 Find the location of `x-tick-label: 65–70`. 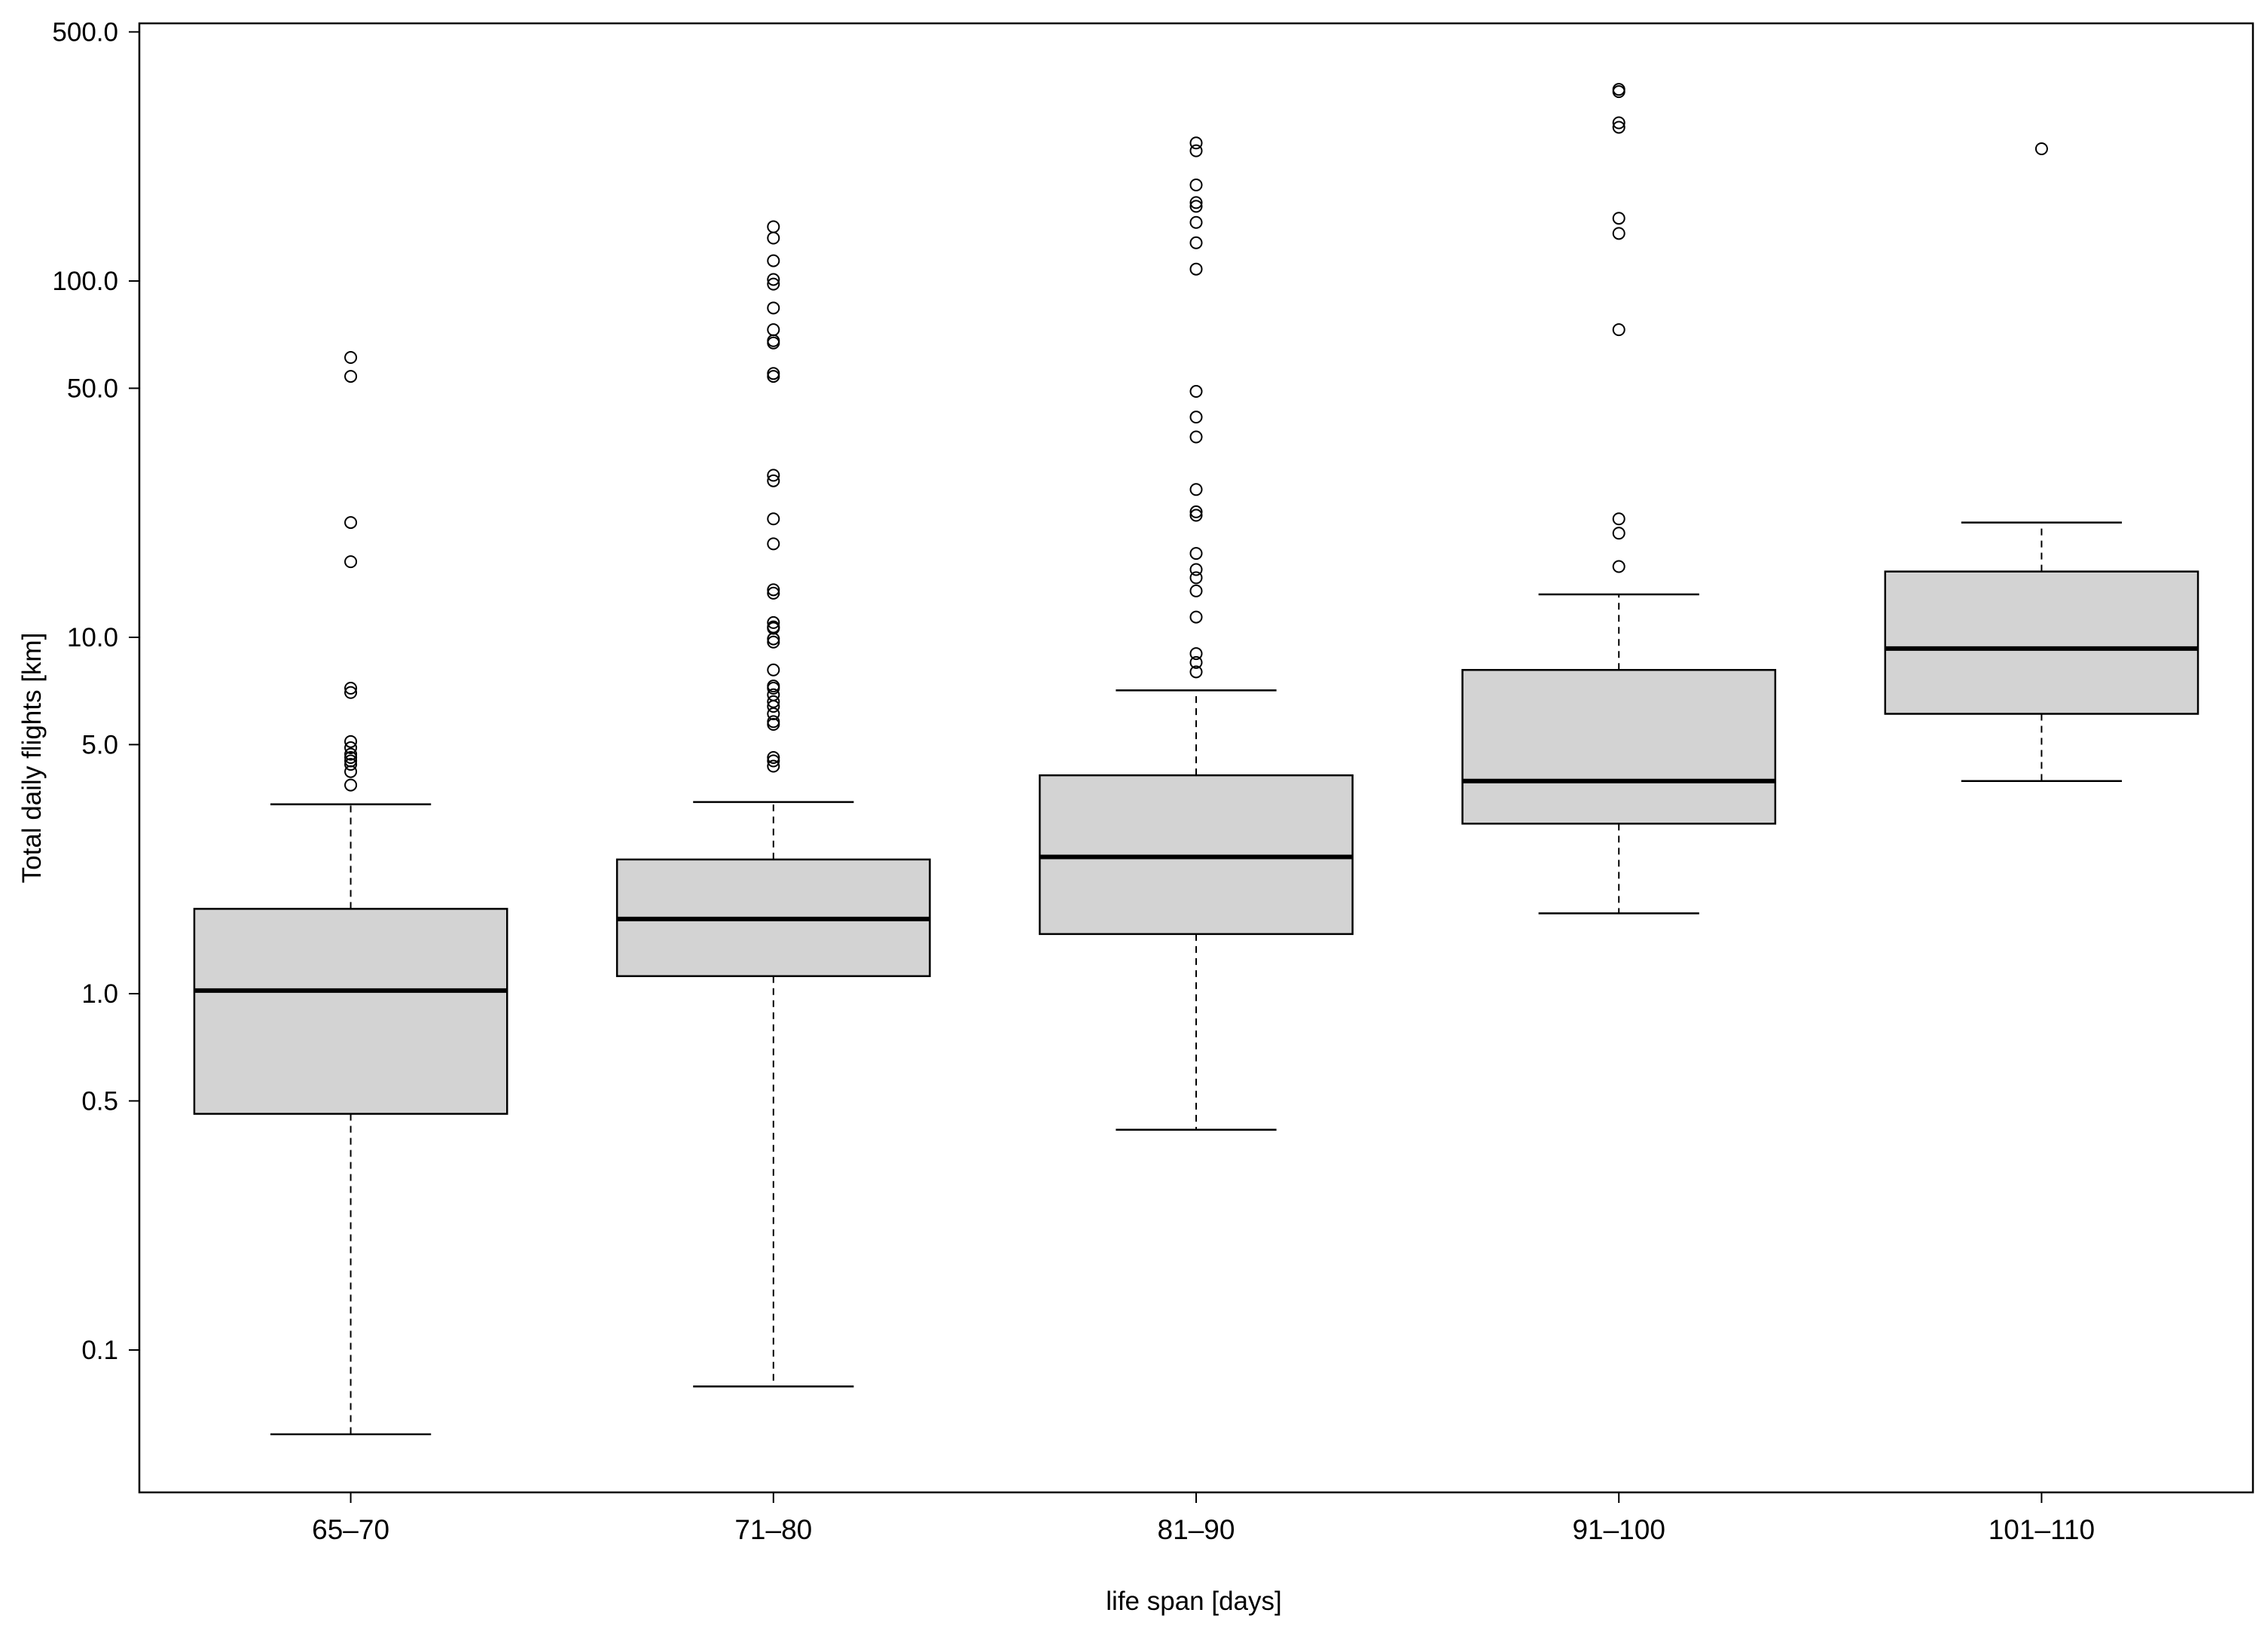

x-tick-label: 65–70 is located at coordinates (350, 1529).